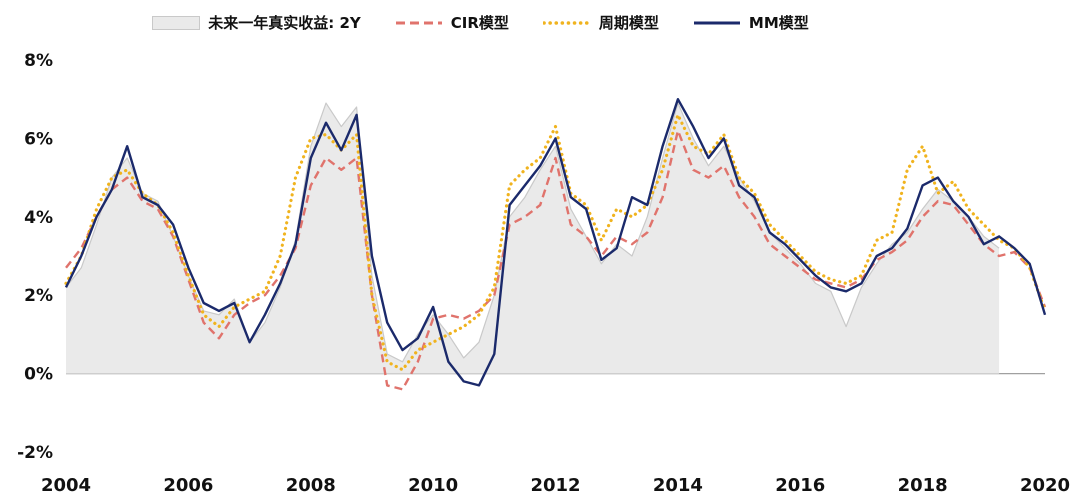 This screenshot has width=1071, height=504. I want to click on svg-text: 2016, so click(800, 485).